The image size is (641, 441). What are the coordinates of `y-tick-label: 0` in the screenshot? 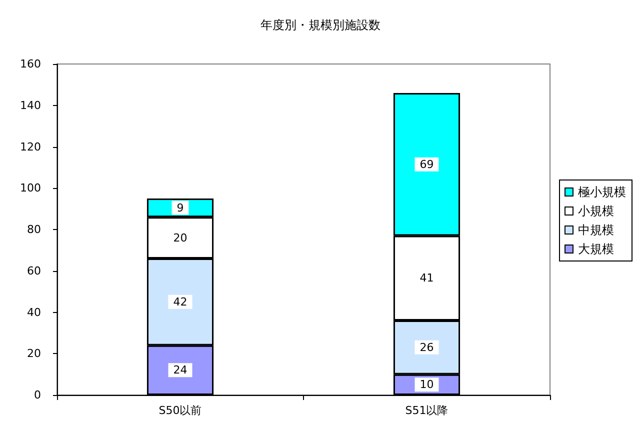 It's located at (37, 395).